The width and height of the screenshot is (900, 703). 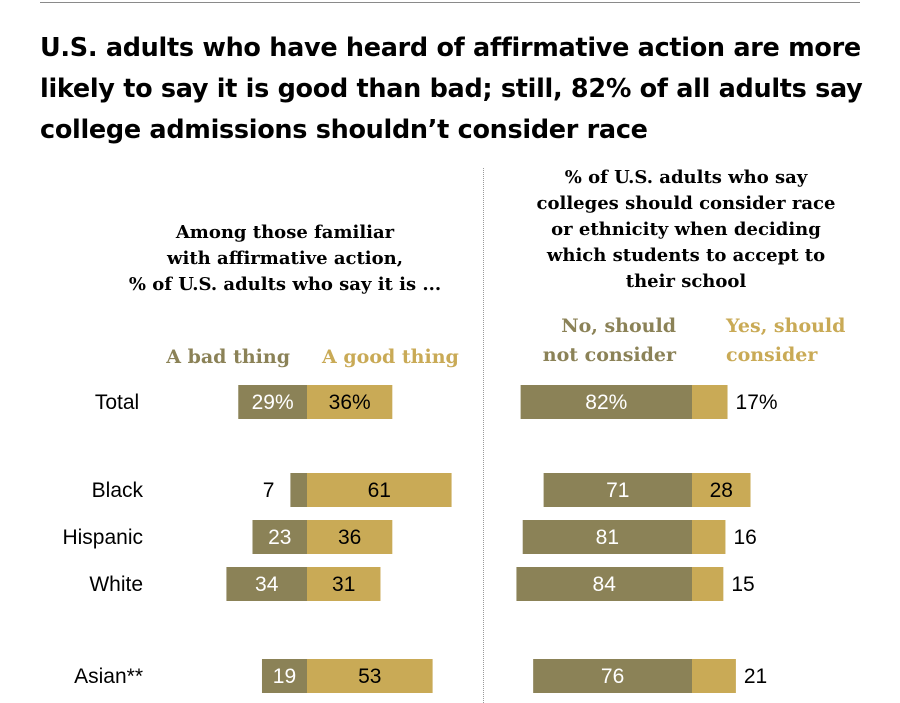 I want to click on panel-divider, so click(x=483, y=435).